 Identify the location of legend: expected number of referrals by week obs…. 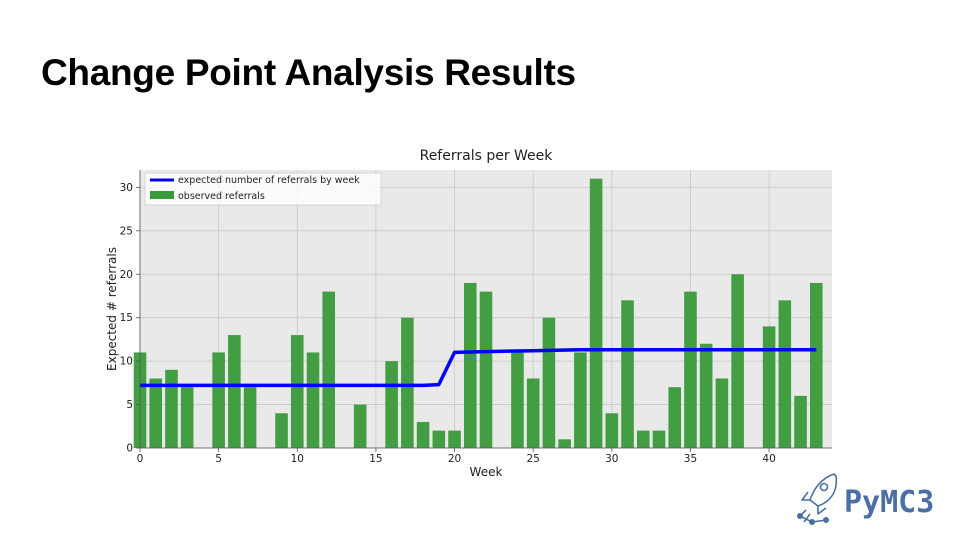
(263, 189).